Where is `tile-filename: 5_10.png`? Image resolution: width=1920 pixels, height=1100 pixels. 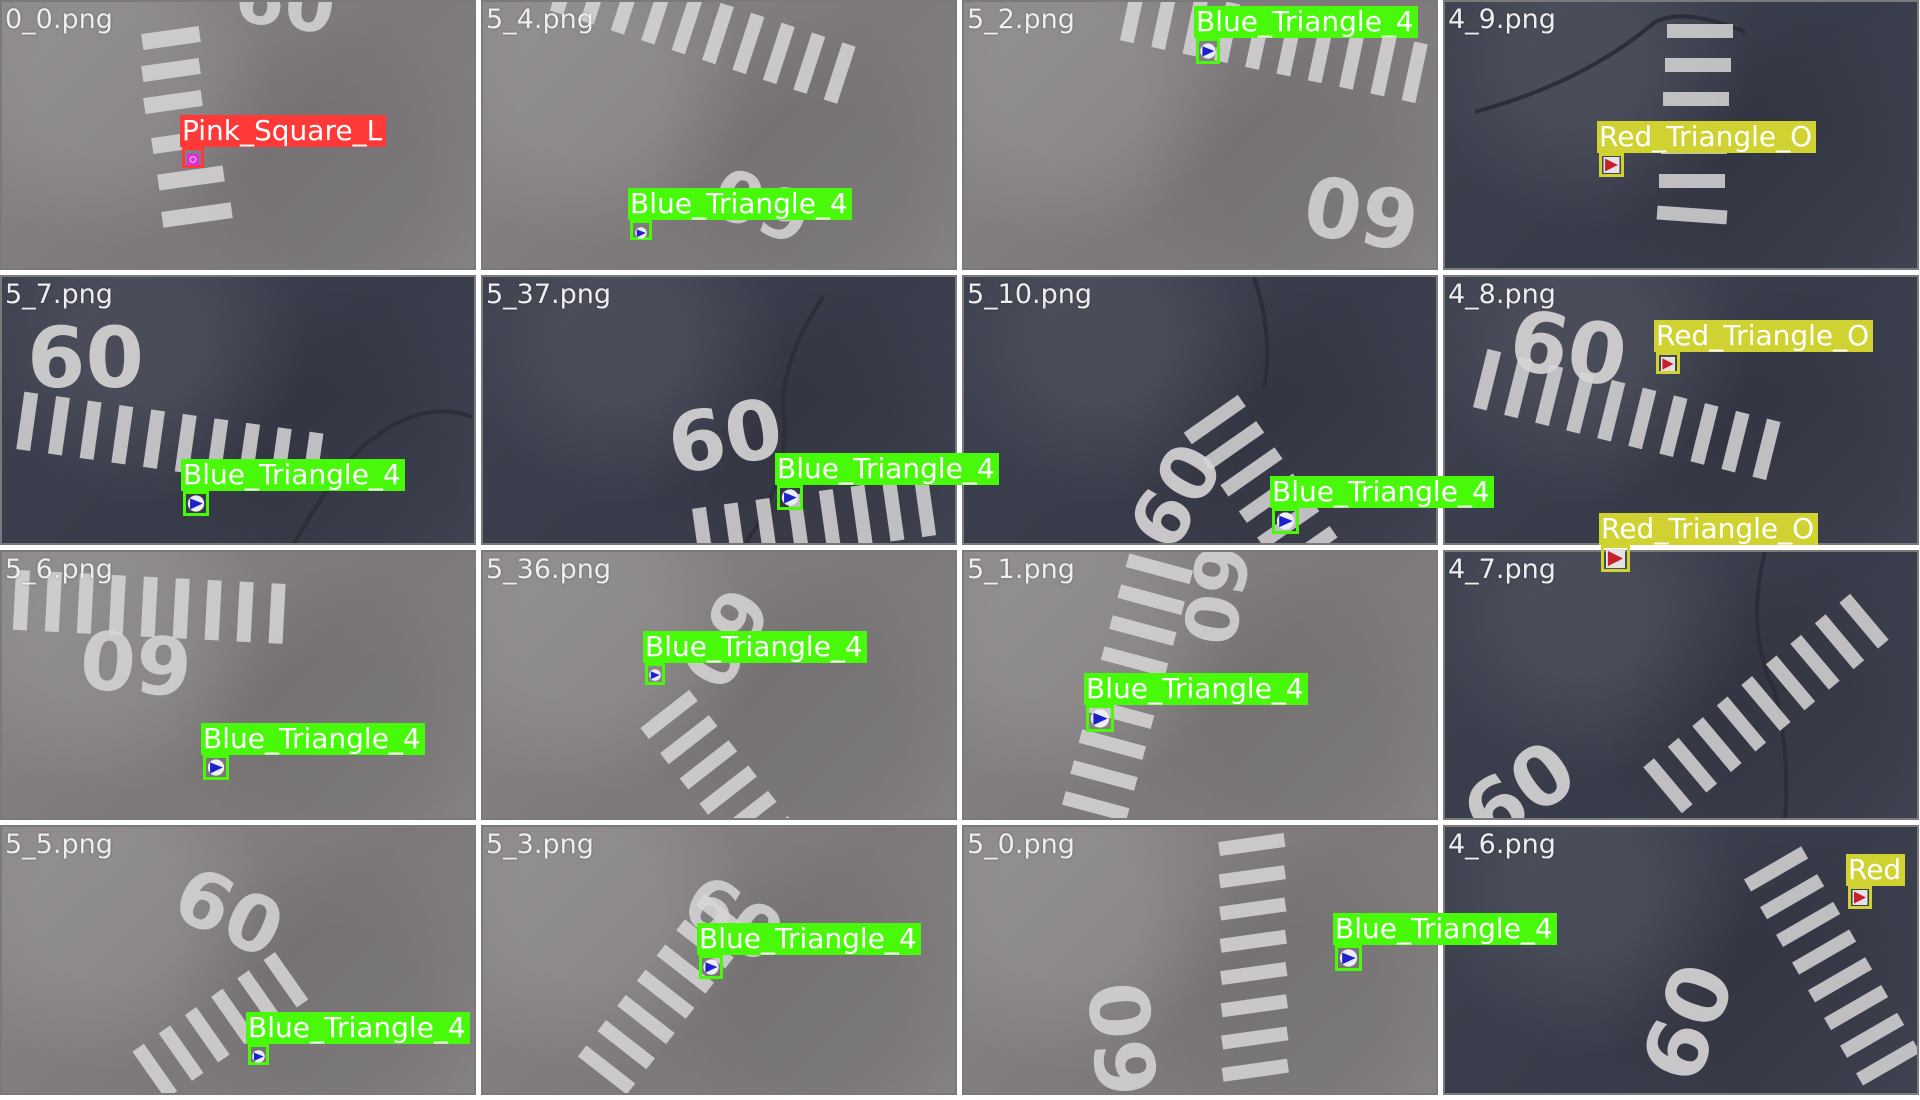 tile-filename: 5_10.png is located at coordinates (1030, 294).